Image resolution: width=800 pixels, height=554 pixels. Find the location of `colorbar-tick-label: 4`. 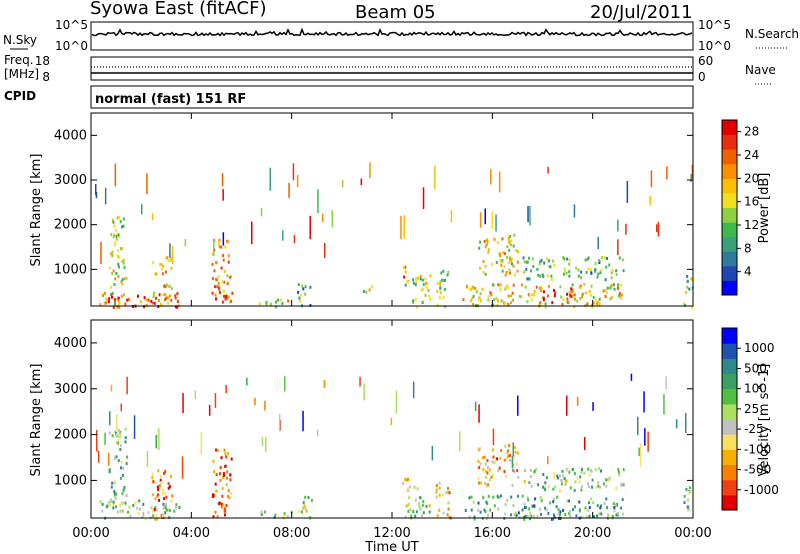

colorbar-tick-label: 4 is located at coordinates (748, 272).